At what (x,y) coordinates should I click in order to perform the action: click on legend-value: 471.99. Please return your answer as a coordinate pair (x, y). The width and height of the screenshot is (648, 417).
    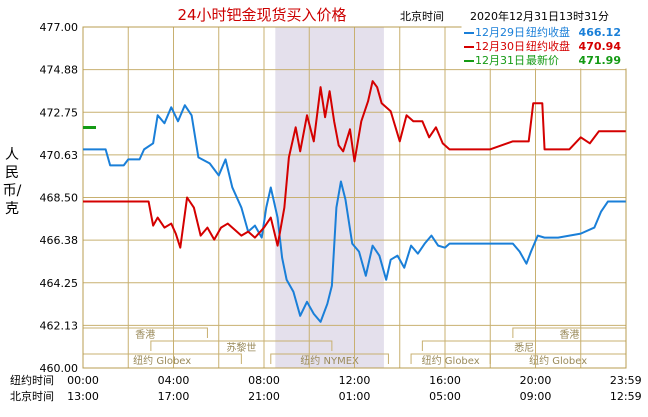
    Looking at the image, I should click on (600, 60).